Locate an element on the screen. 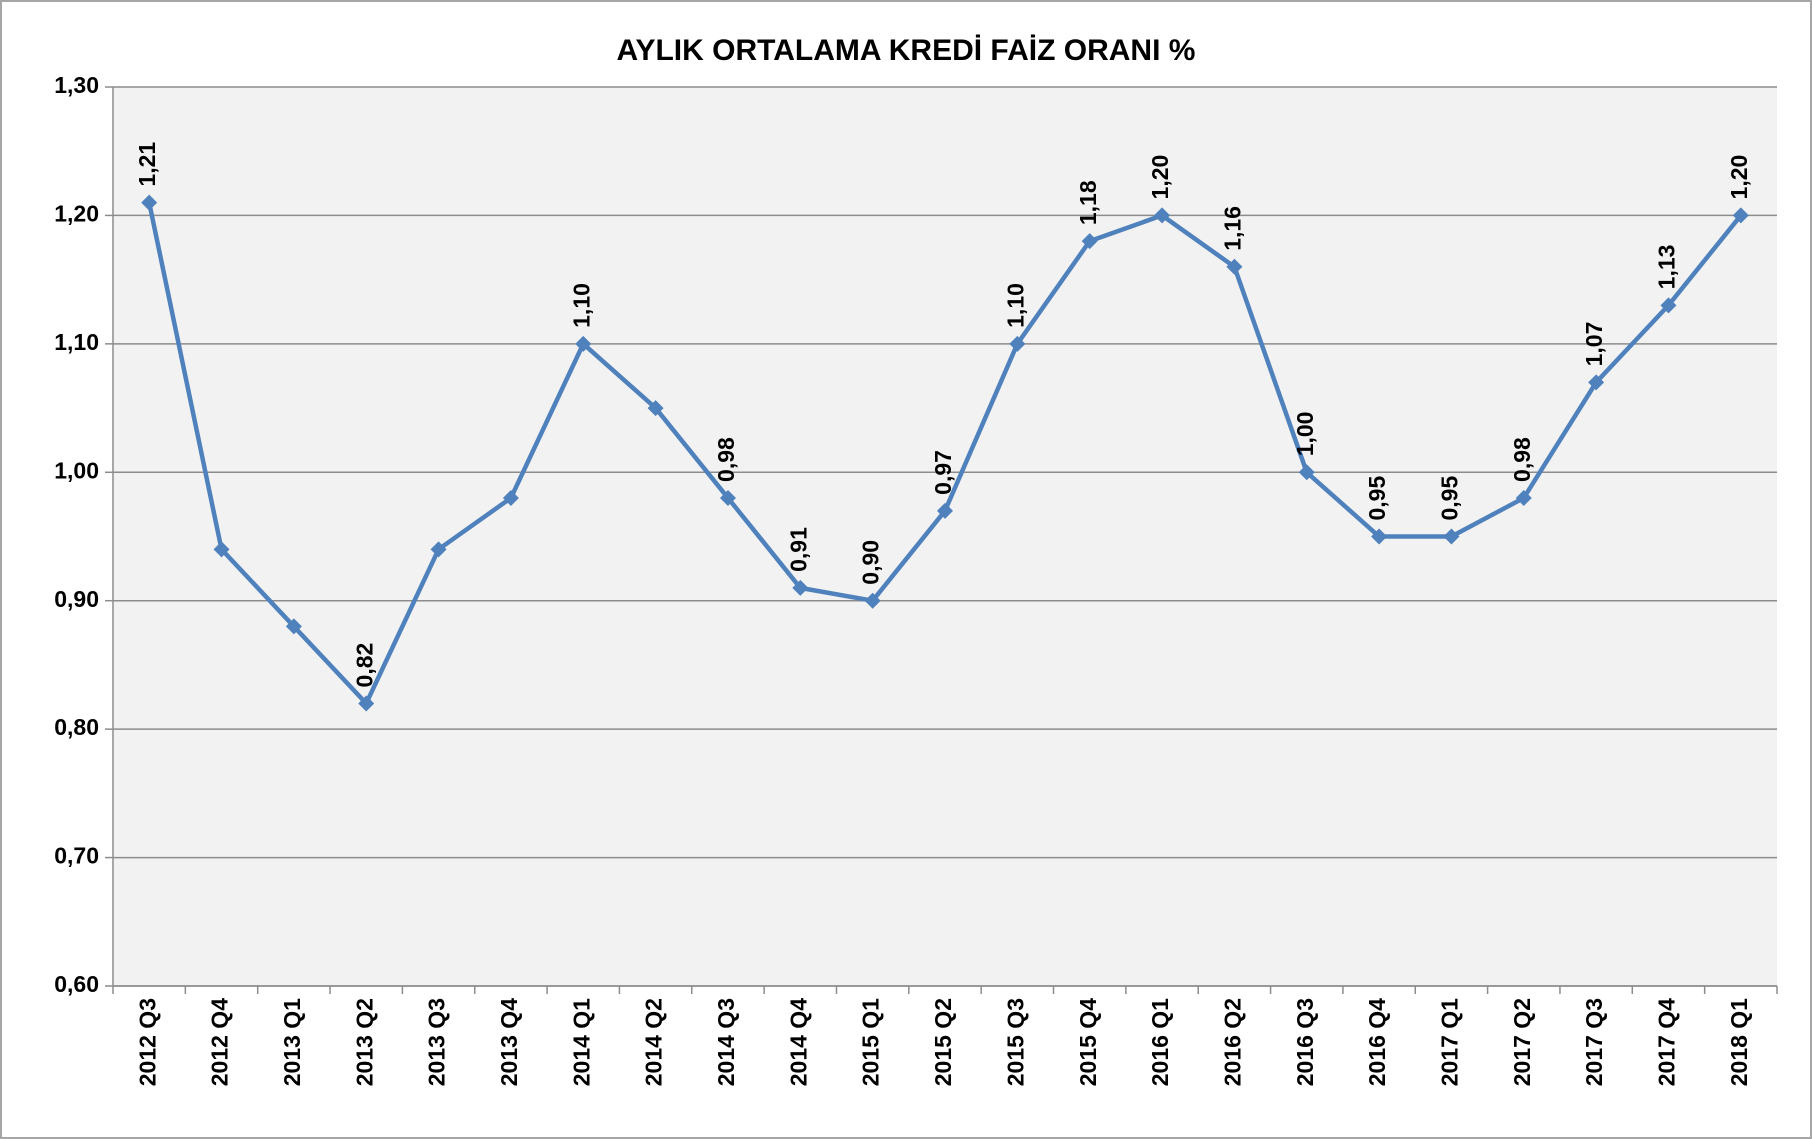 This screenshot has width=1812, height=1139. y-tick-label: 1,00 is located at coordinates (76, 470).